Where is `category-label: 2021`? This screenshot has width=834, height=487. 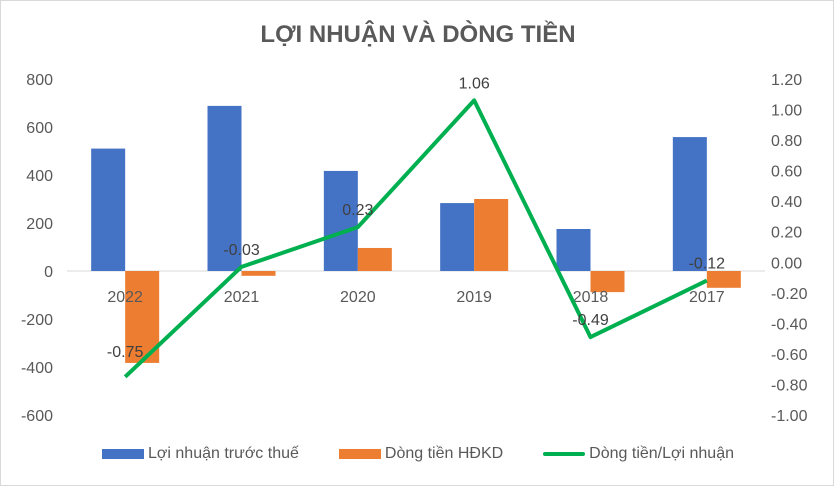 category-label: 2021 is located at coordinates (242, 297).